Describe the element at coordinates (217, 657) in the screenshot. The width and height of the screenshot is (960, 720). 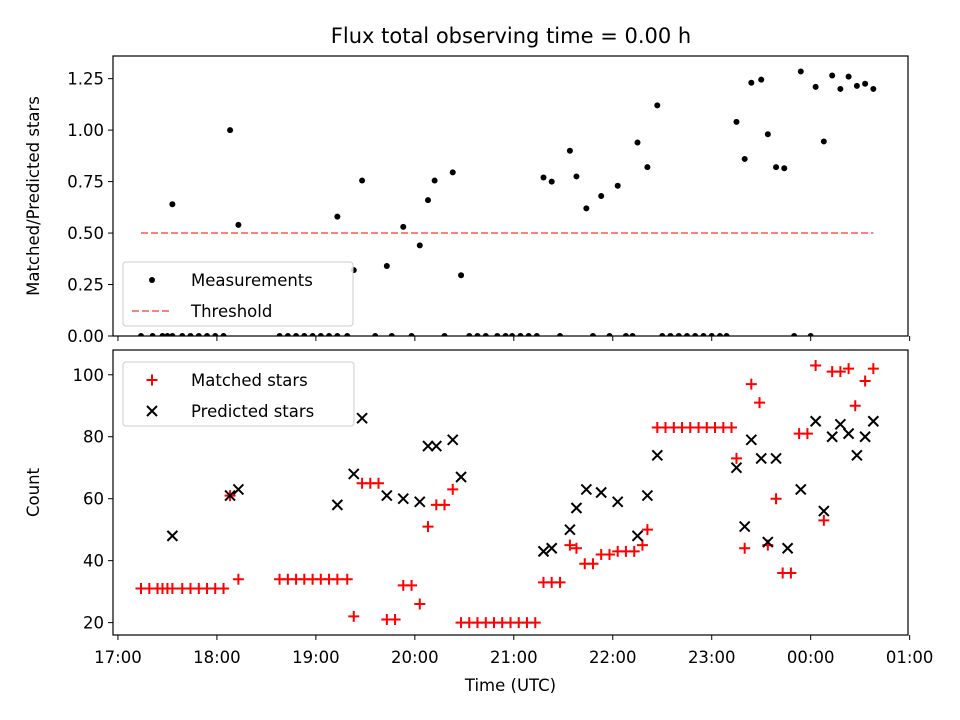
I see `x-tick-label: 18:00` at that location.